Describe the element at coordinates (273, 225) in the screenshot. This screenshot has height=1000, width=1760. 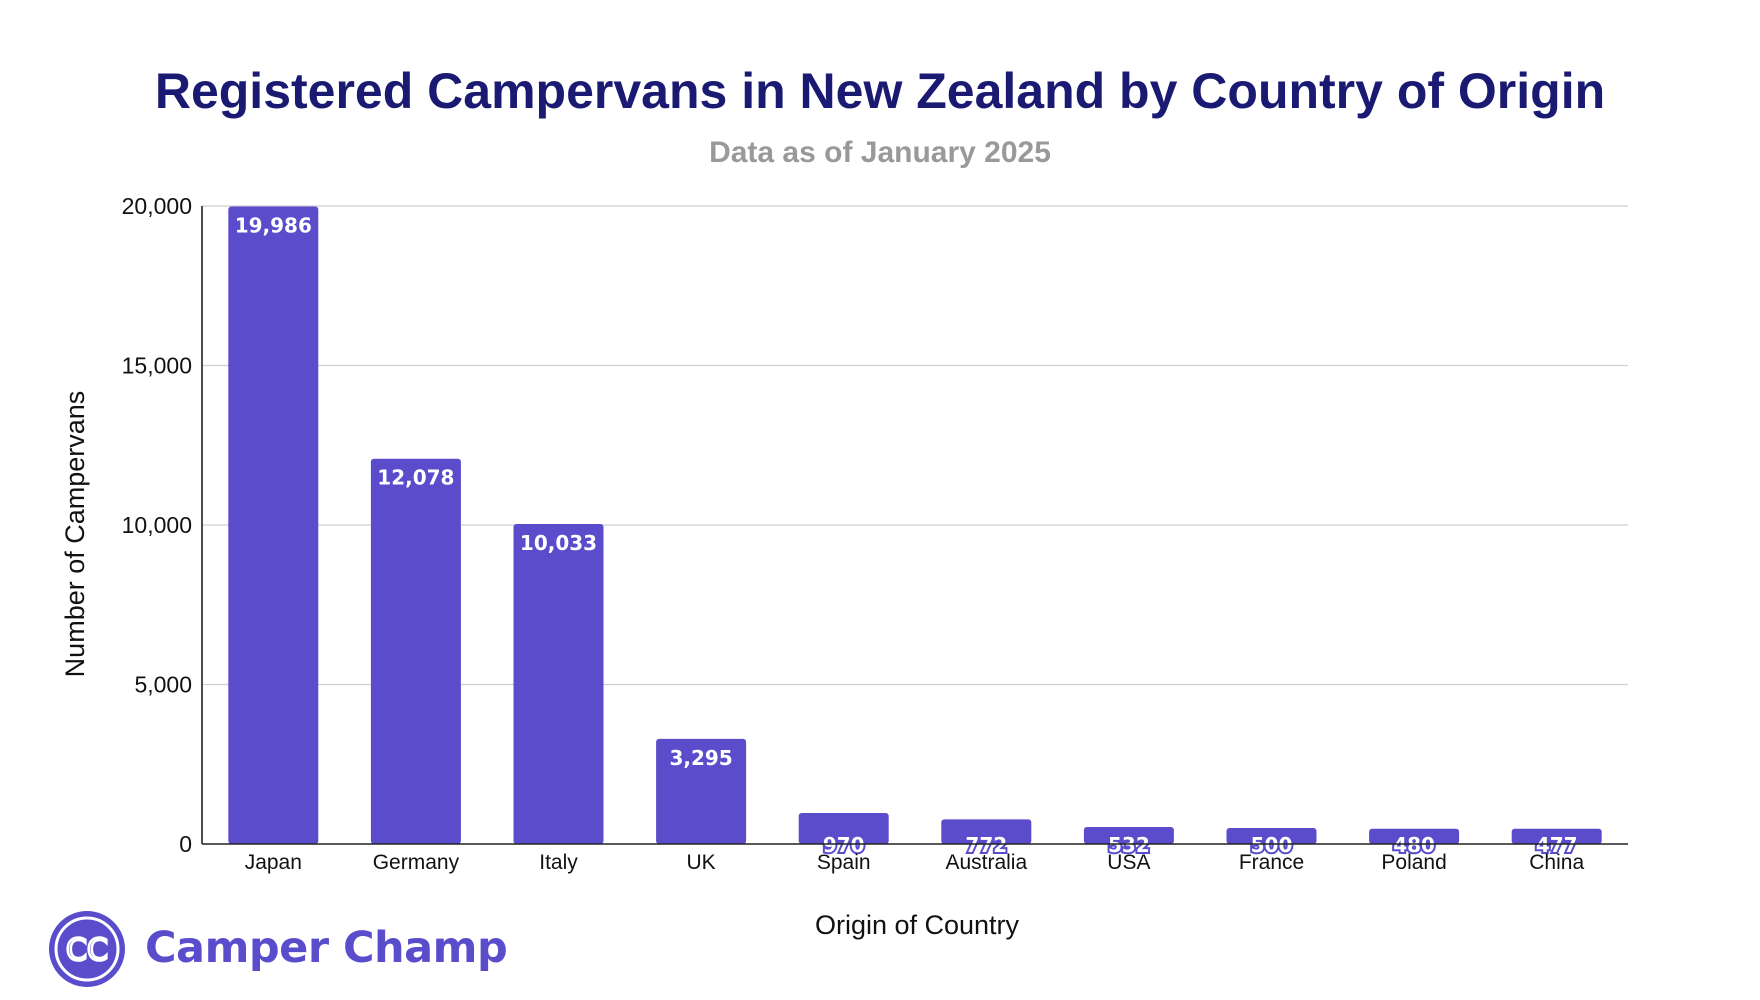
I see `data-label: 19,986` at that location.